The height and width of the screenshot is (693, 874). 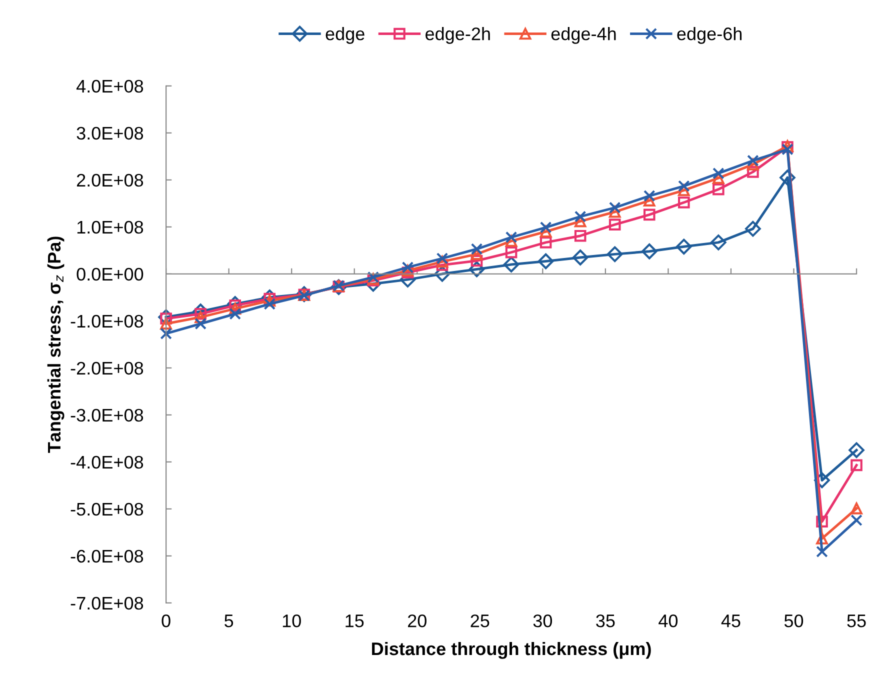 What do you see at coordinates (730, 621) in the screenshot?
I see `x-tick-label: 45` at bounding box center [730, 621].